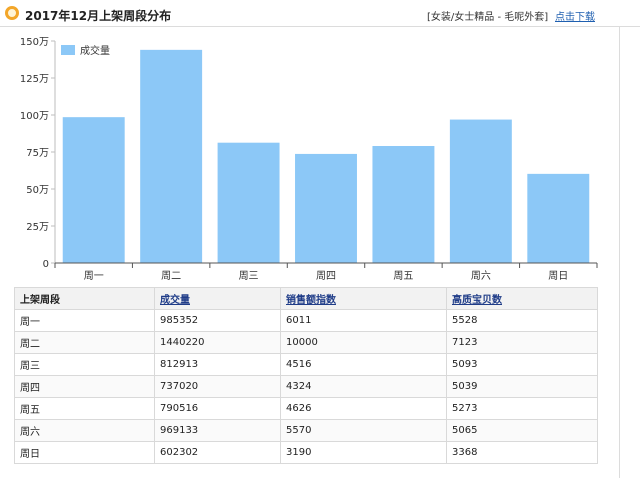  What do you see at coordinates (34, 42) in the screenshot?
I see `y-tick-label: 150万` at bounding box center [34, 42].